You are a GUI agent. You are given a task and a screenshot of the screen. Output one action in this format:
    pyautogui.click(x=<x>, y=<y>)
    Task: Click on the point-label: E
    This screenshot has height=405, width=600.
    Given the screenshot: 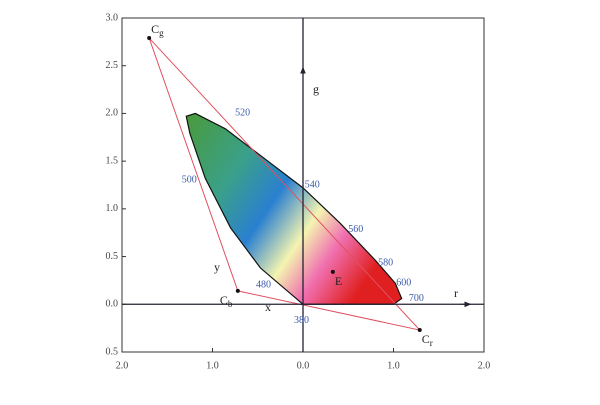 What is the action you would take?
    pyautogui.click(x=338, y=281)
    